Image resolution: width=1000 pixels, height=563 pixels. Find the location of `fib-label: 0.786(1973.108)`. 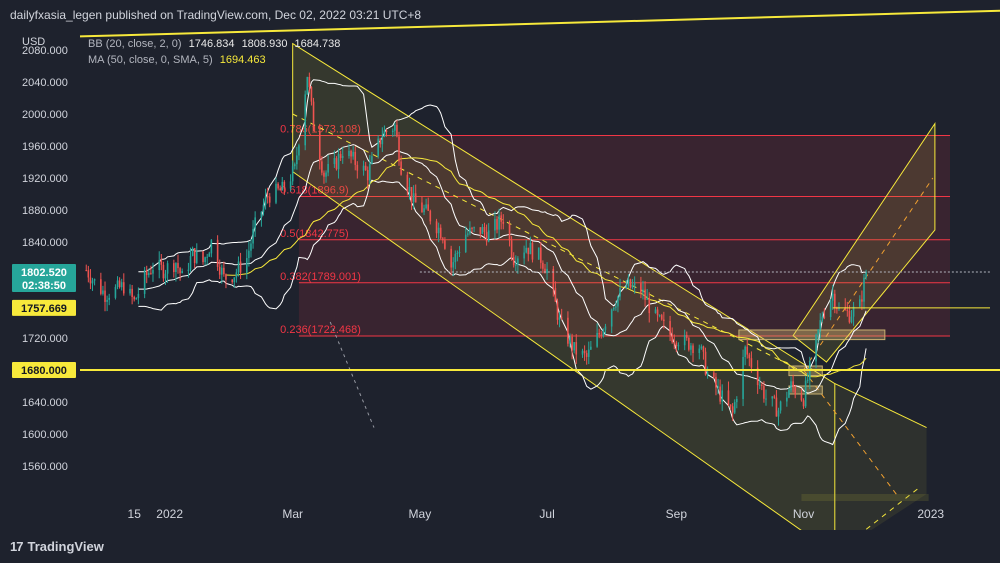

fib-label: 0.786(1973.108) is located at coordinates (320, 130).